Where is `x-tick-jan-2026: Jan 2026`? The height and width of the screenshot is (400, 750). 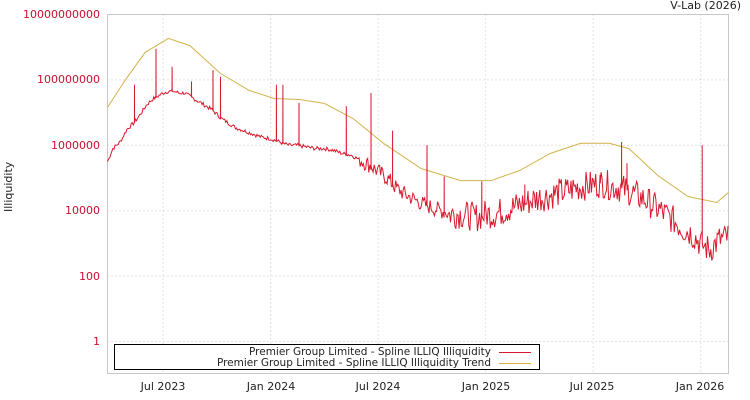 x-tick-jan-2026: Jan 2026 is located at coordinates (700, 386).